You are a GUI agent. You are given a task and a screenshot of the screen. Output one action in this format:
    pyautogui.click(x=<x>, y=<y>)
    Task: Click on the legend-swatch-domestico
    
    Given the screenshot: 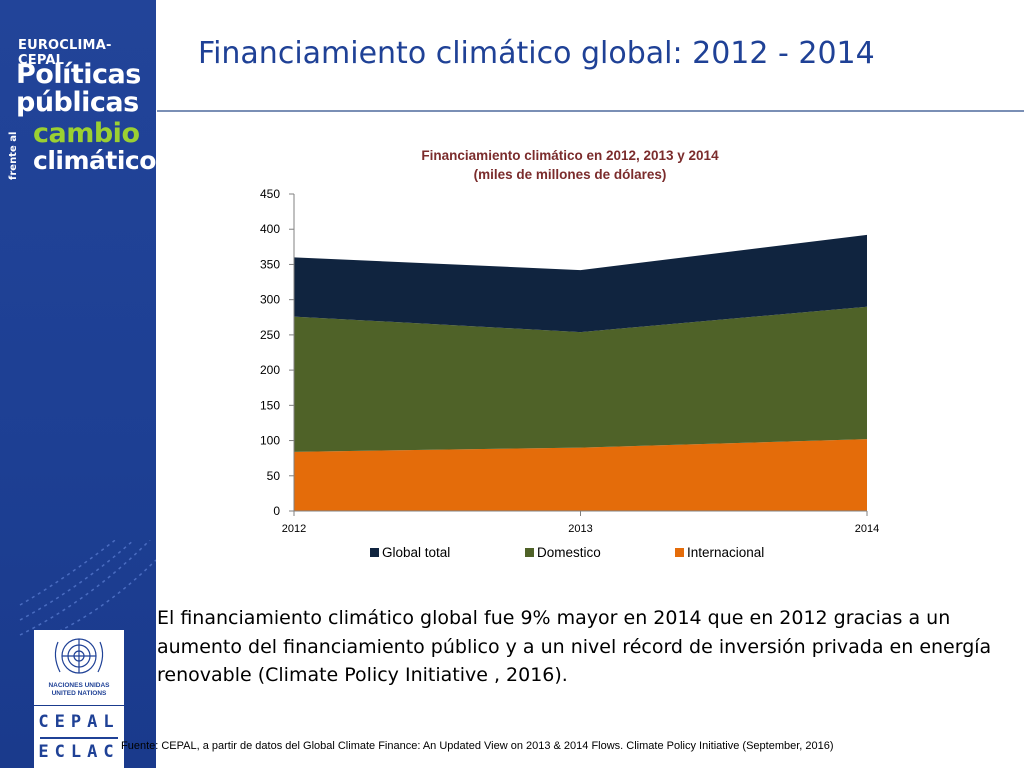 What is the action you would take?
    pyautogui.click(x=529, y=552)
    